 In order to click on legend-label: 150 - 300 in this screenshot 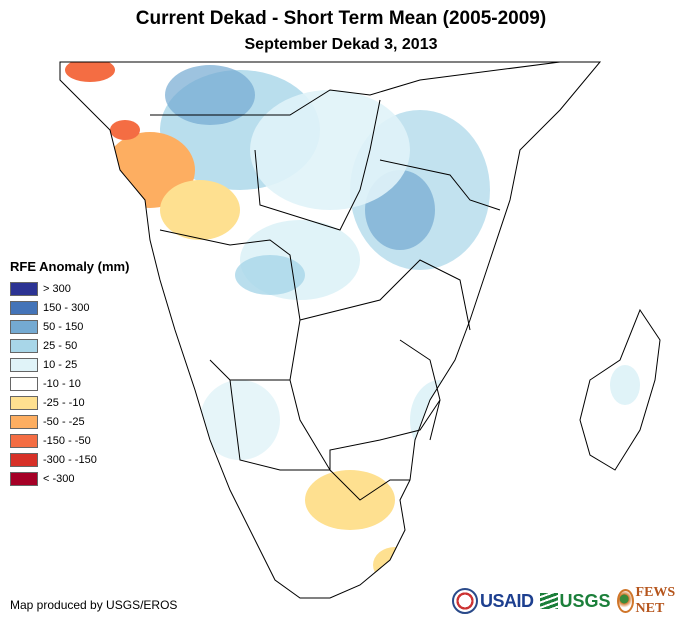, I will do `click(66, 307)`.